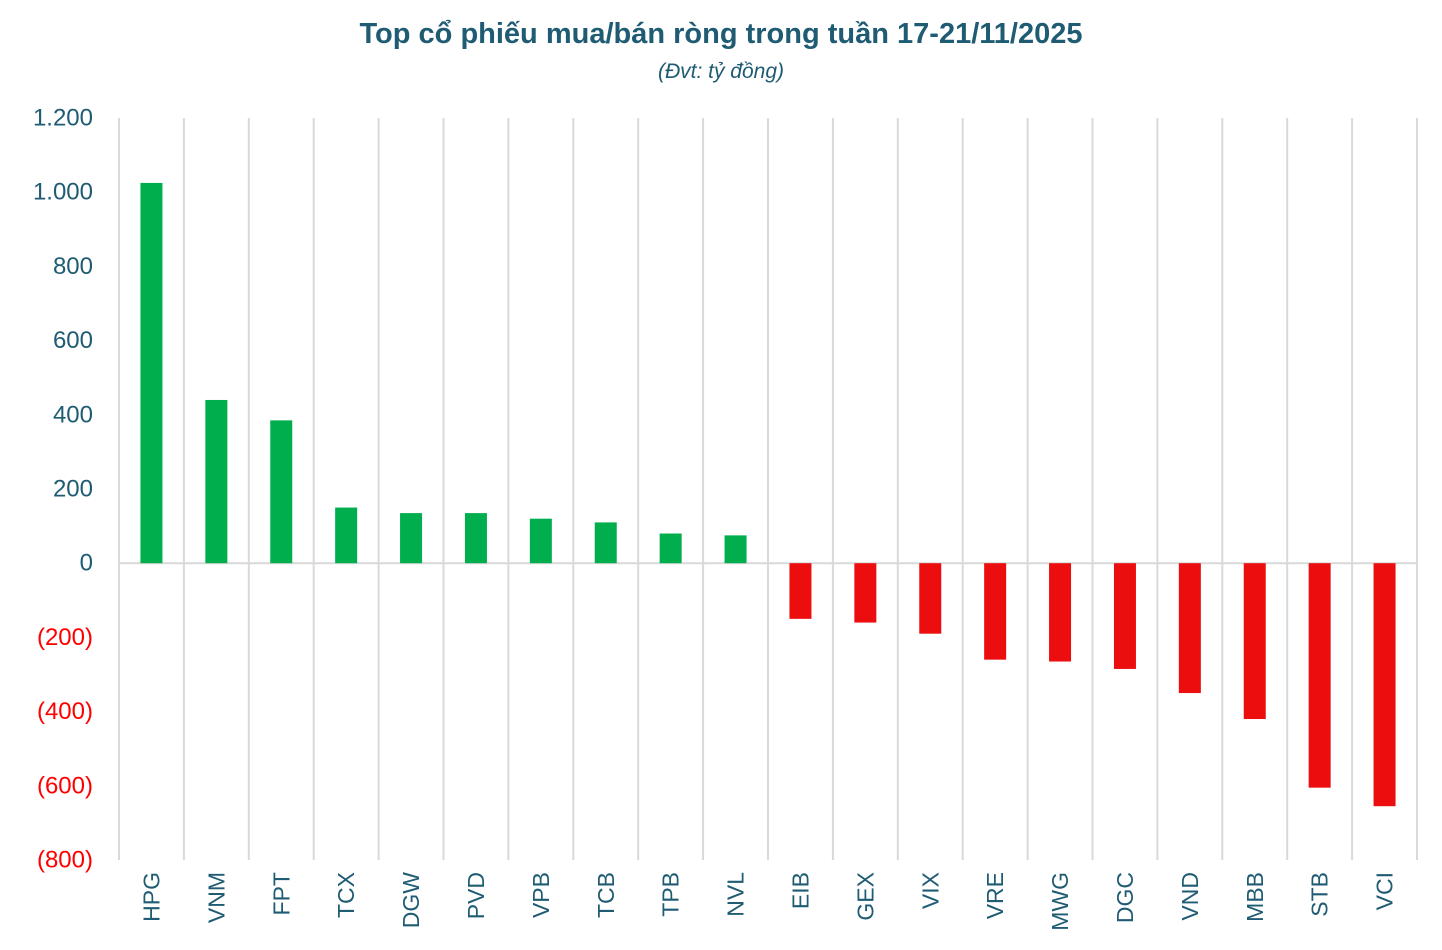 This screenshot has width=1442, height=950. Describe the element at coordinates (670, 548) in the screenshot. I see `bar-TPB` at that location.